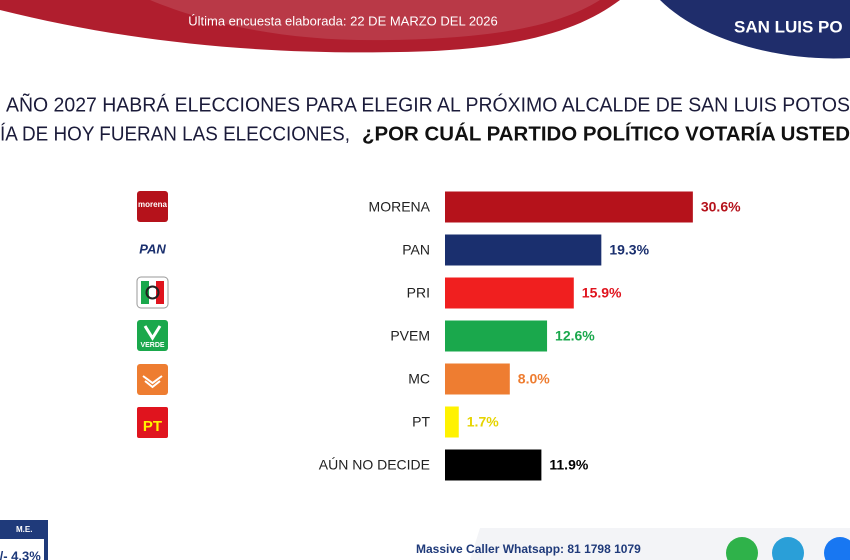 This screenshot has width=850, height=560. What do you see at coordinates (483, 422) in the screenshot?
I see `value-label: 1.7%` at bounding box center [483, 422].